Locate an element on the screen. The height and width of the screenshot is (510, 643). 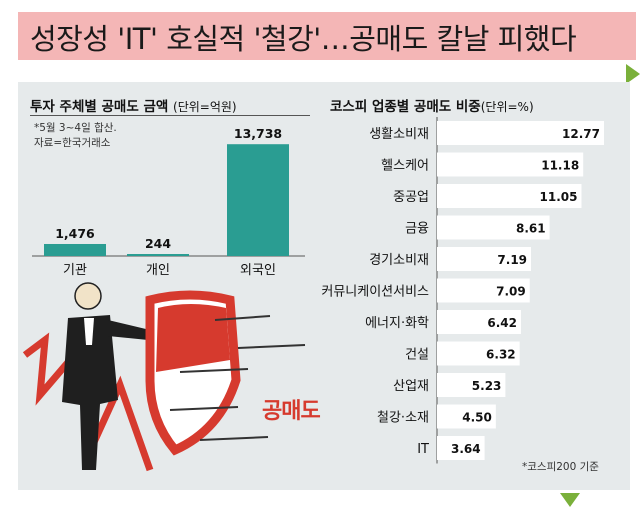
right-bar-category: 커뮤니케이션서비스 is located at coordinates (375, 292).